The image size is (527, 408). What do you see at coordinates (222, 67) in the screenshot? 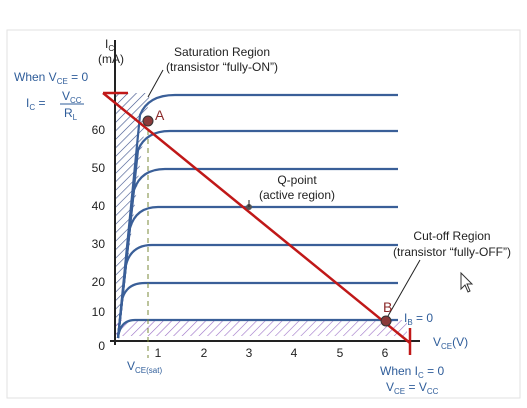
I see `saturation-subtitle: (transistor “fully-ON”)` at bounding box center [222, 67].